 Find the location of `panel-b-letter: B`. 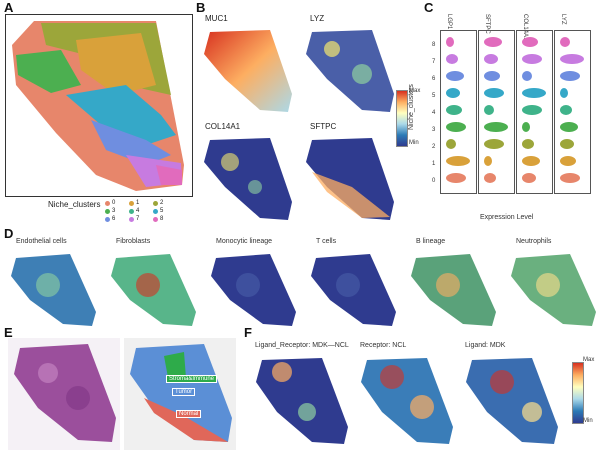

panel-b-letter: B is located at coordinates (201, 7).